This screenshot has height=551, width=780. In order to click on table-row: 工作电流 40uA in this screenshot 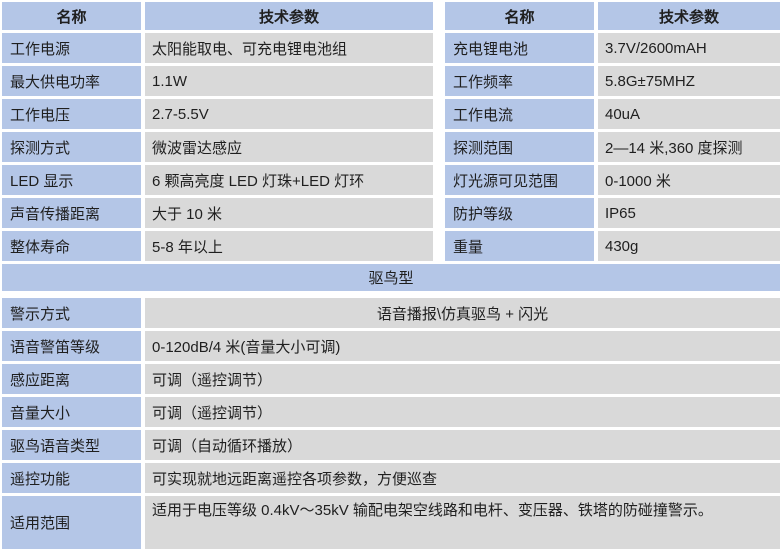, I will do `click(612, 114)`.